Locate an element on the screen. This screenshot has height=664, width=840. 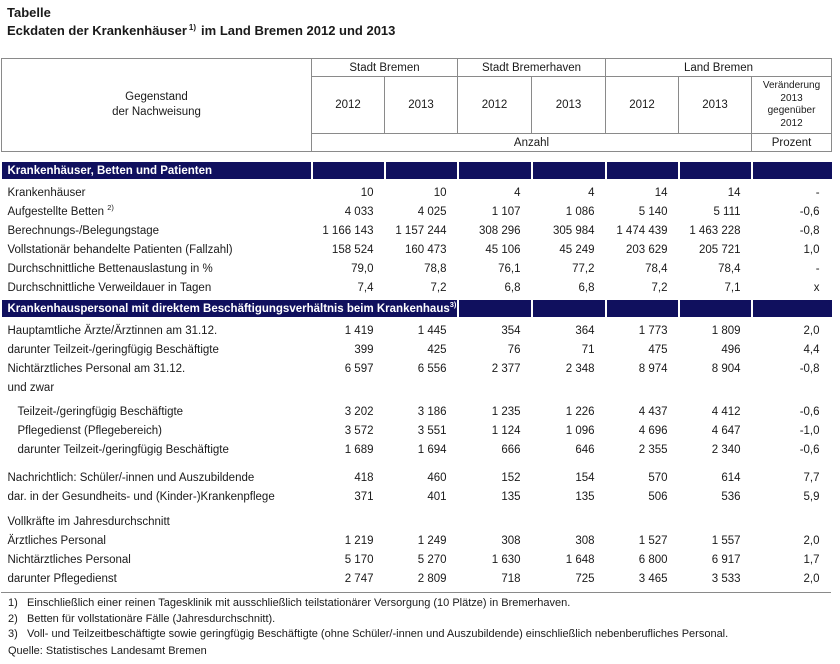
cell-value: 135 is located at coordinates (511, 496).